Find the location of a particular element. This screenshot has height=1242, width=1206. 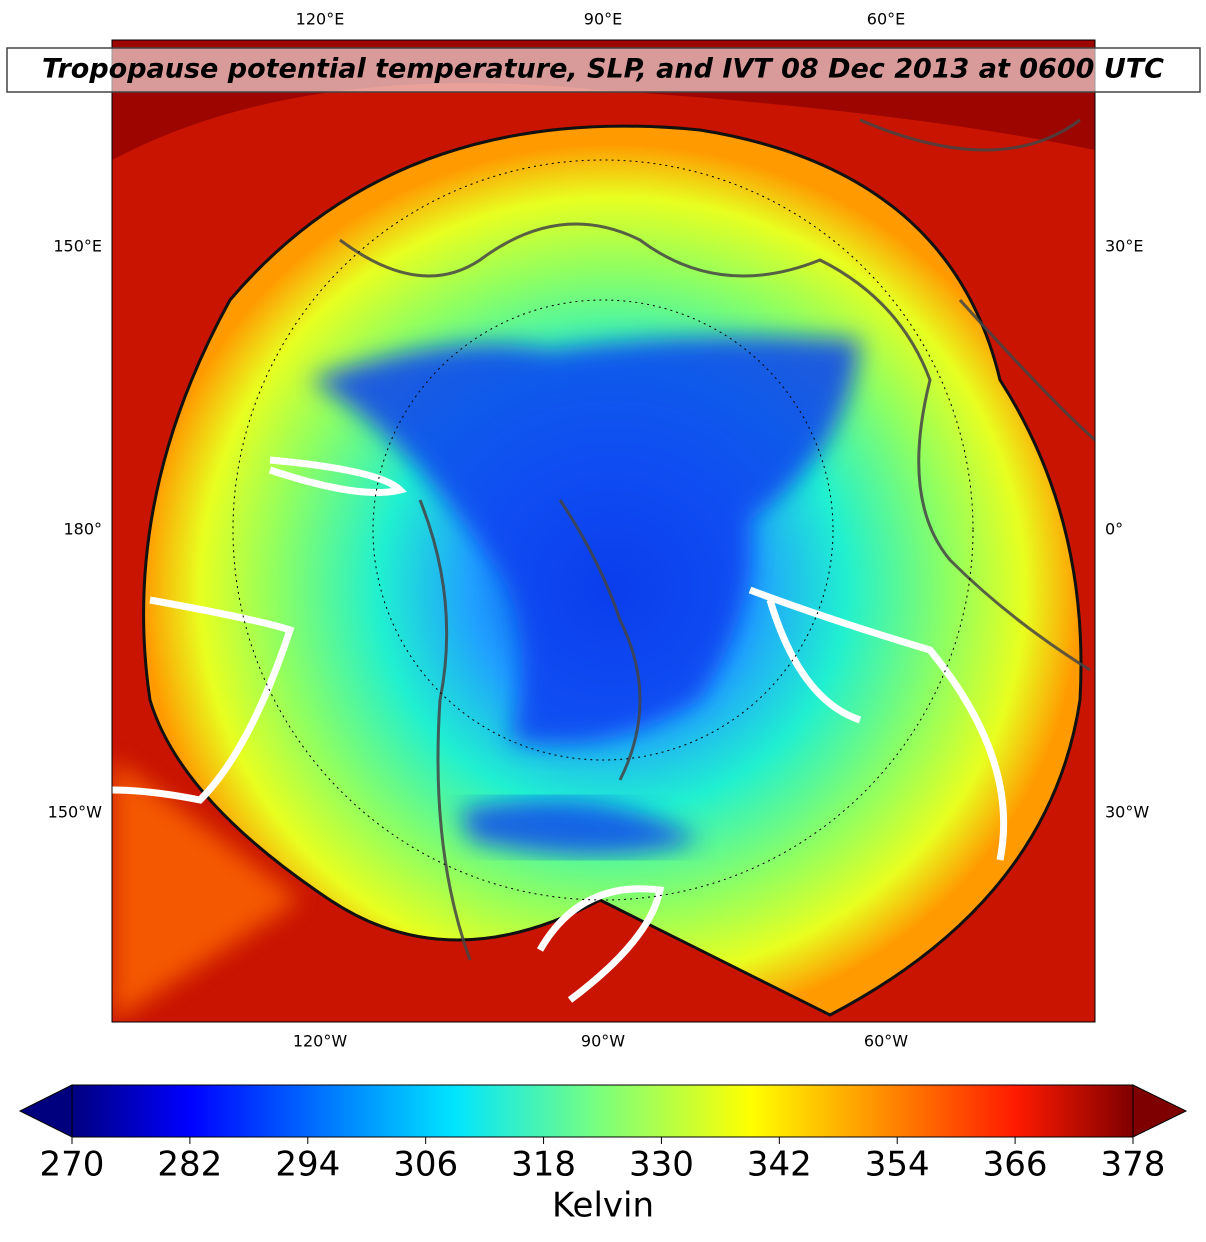

lat-label: 150°W is located at coordinates (75, 812).